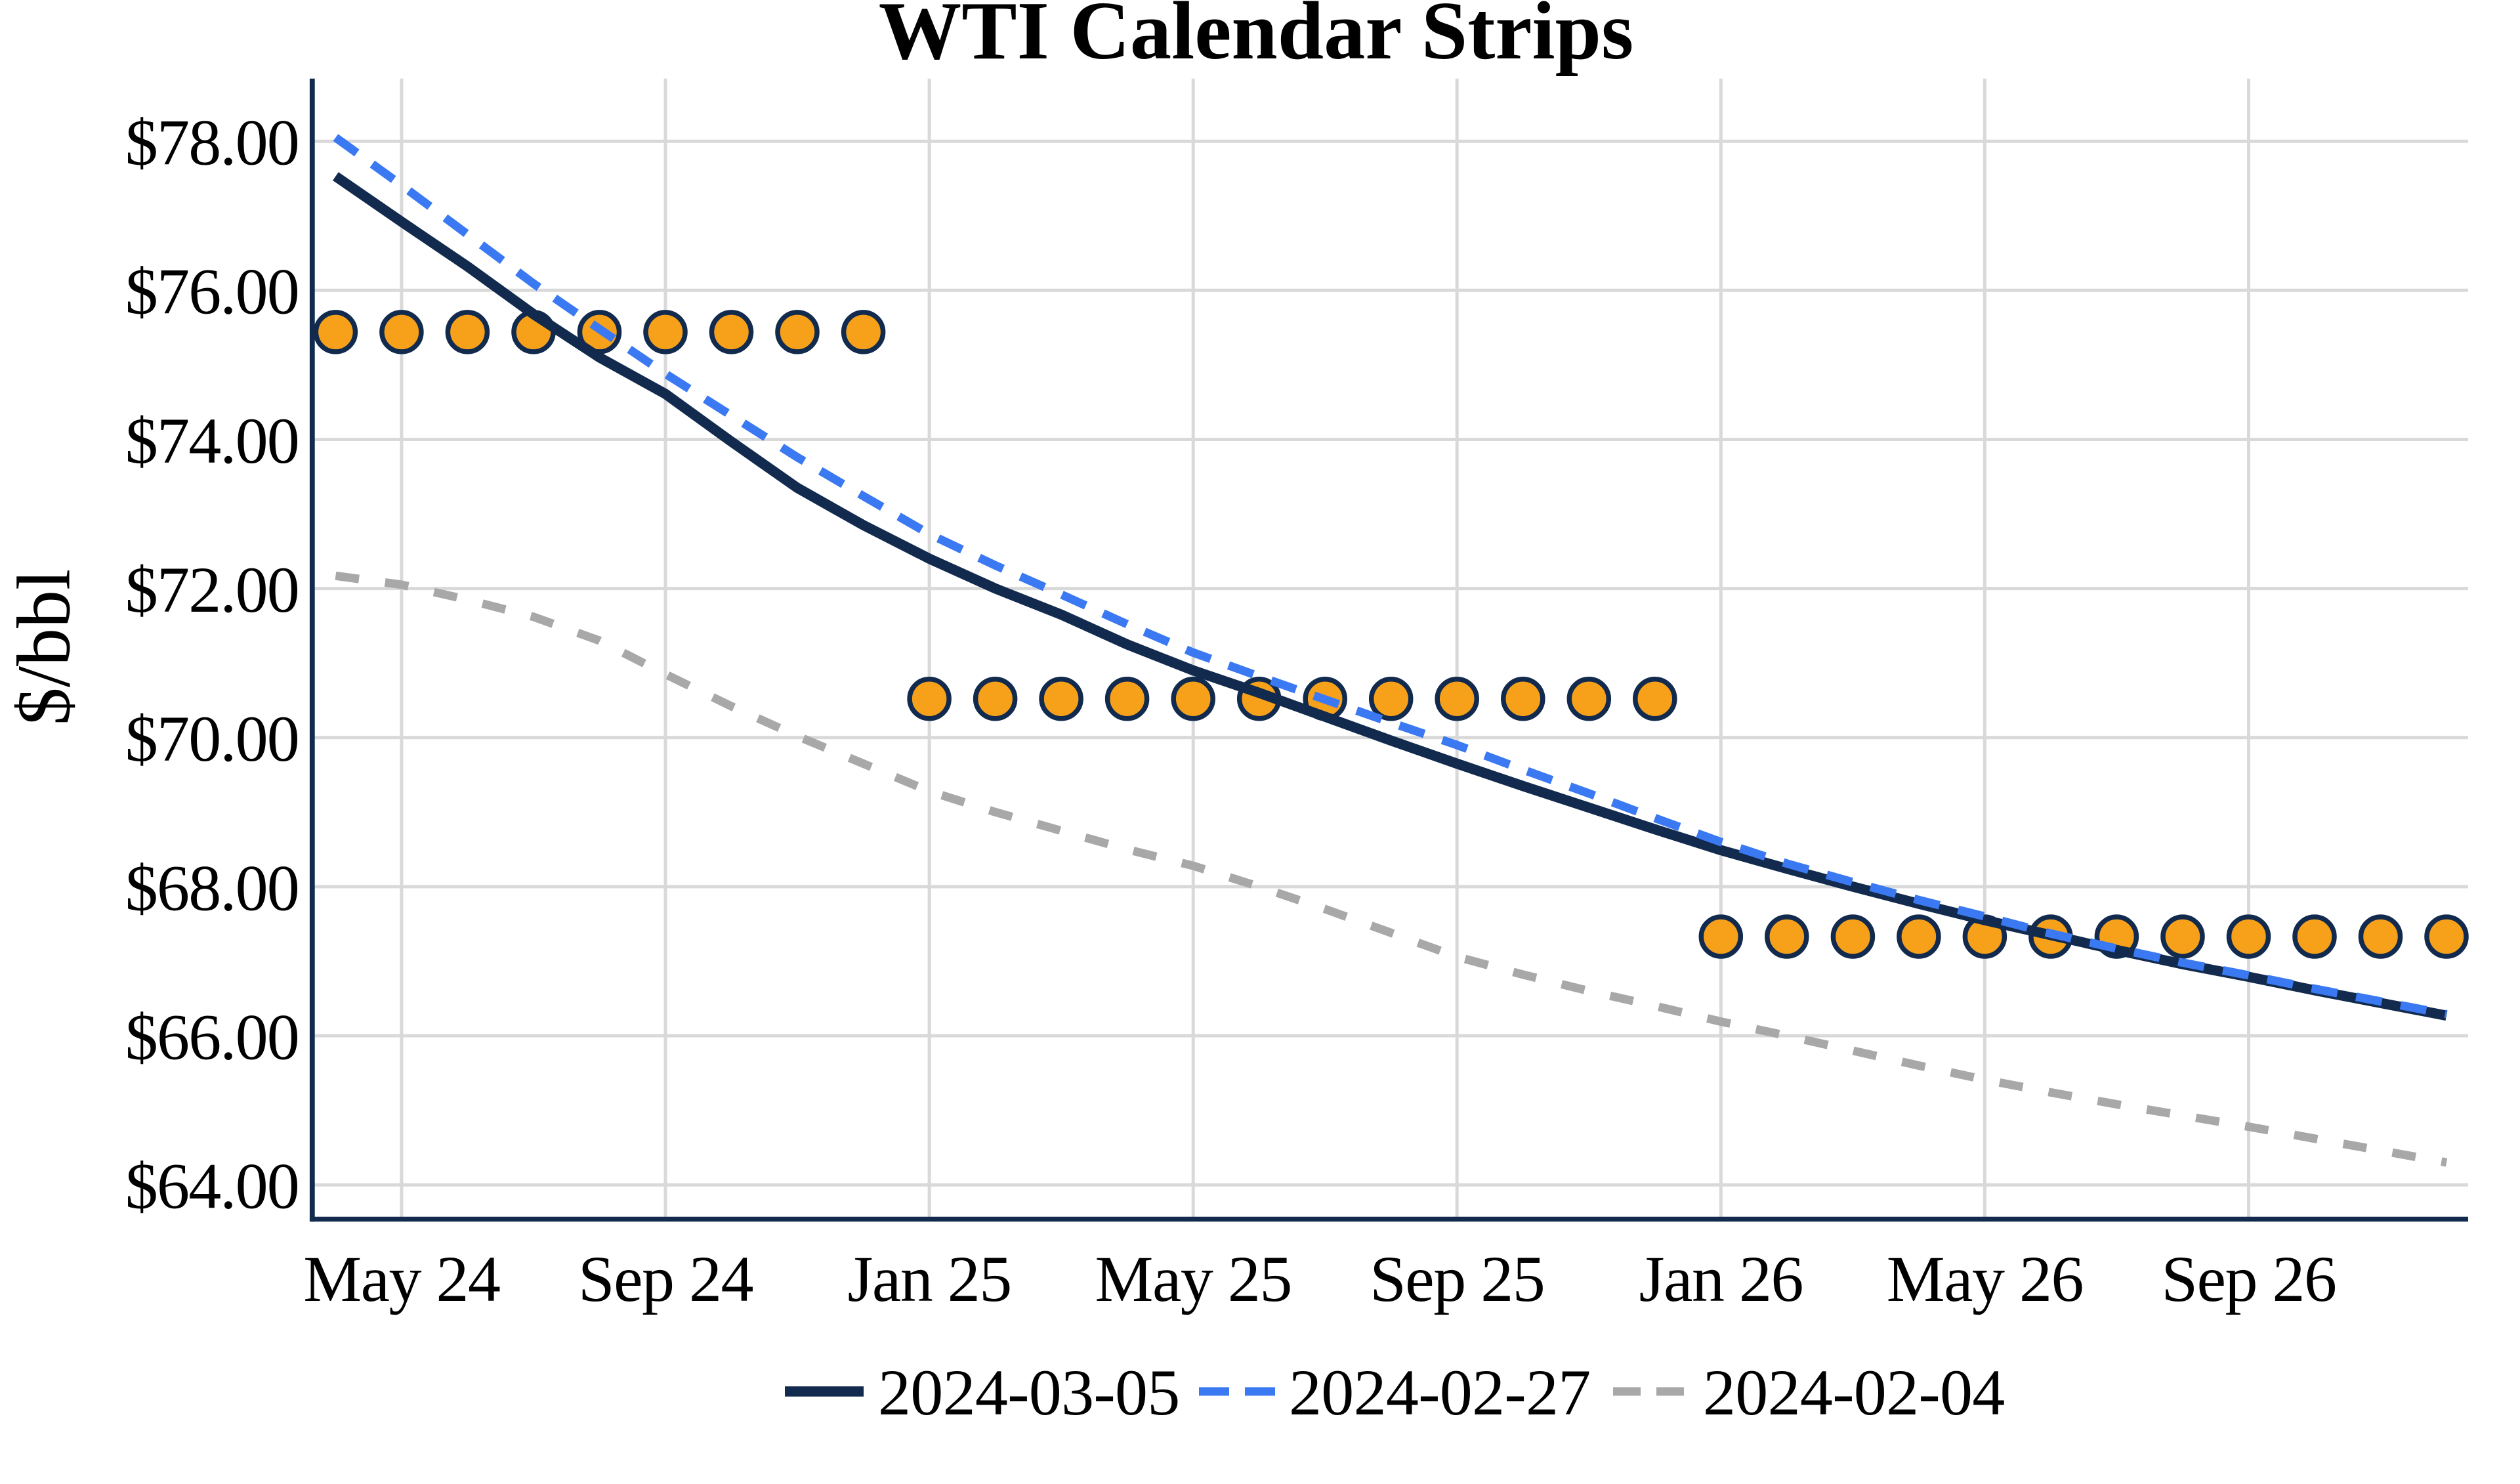 This screenshot has height=1484, width=2520. I want to click on svg-text: $76.00, so click(212, 291).